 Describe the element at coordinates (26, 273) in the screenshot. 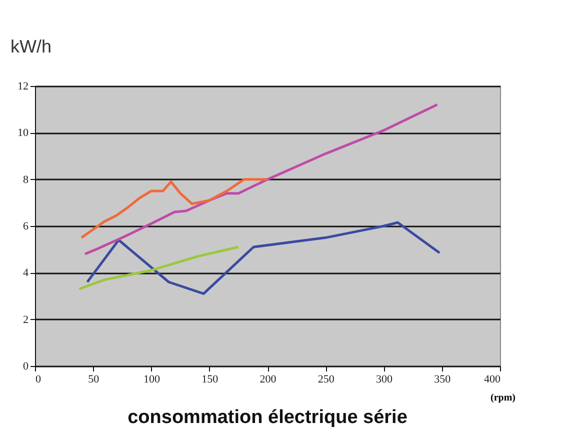

I see `y-tick-label: 4` at that location.